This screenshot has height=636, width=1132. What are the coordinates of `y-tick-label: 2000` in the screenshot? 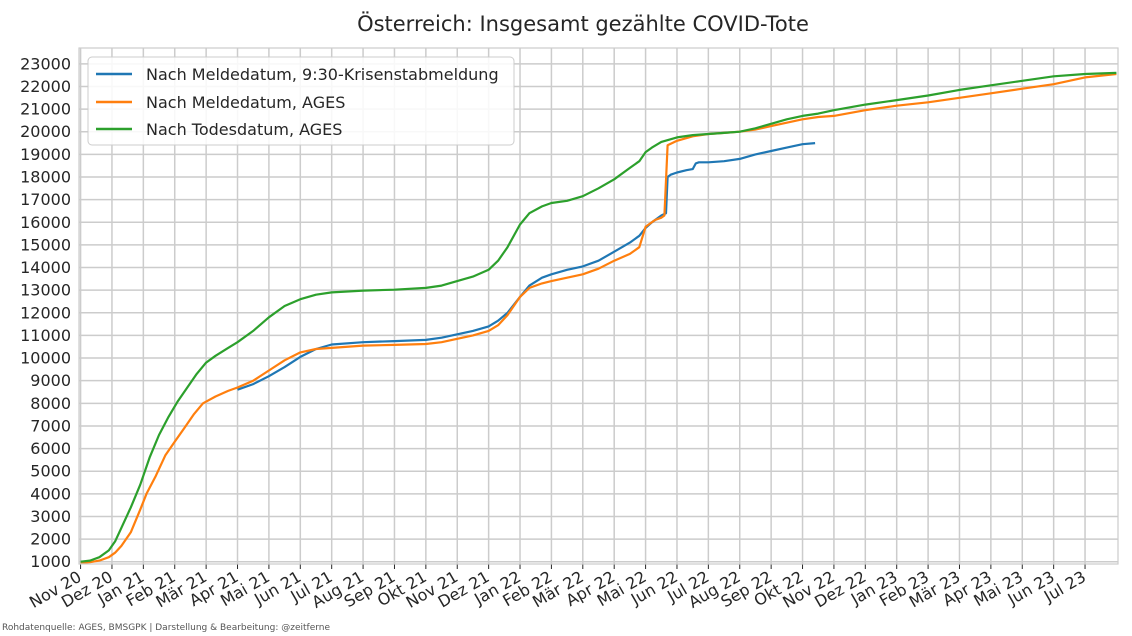 It's located at (50, 539).